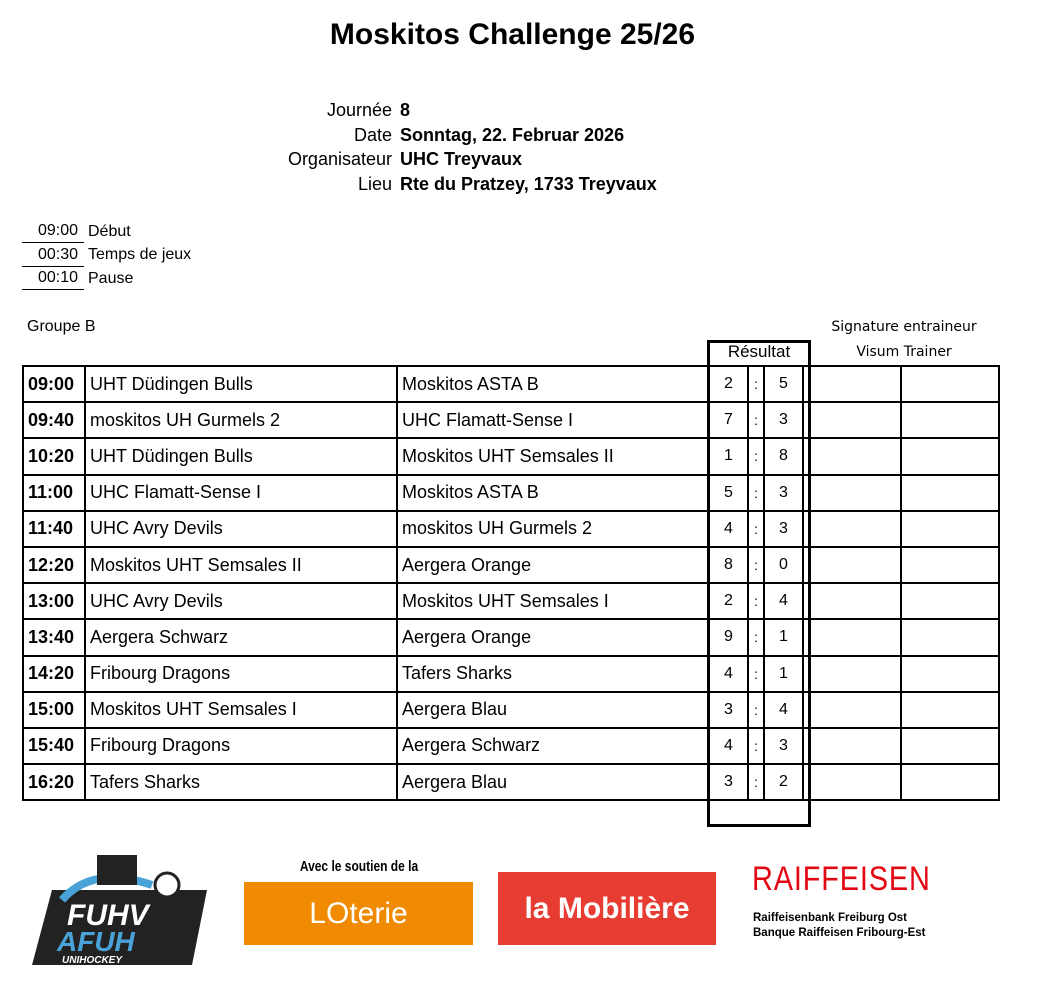 The image size is (1043, 1008). I want to click on game-row: 16:20 Tafers Sharks Aergera Blau 3:2, so click(511, 782).